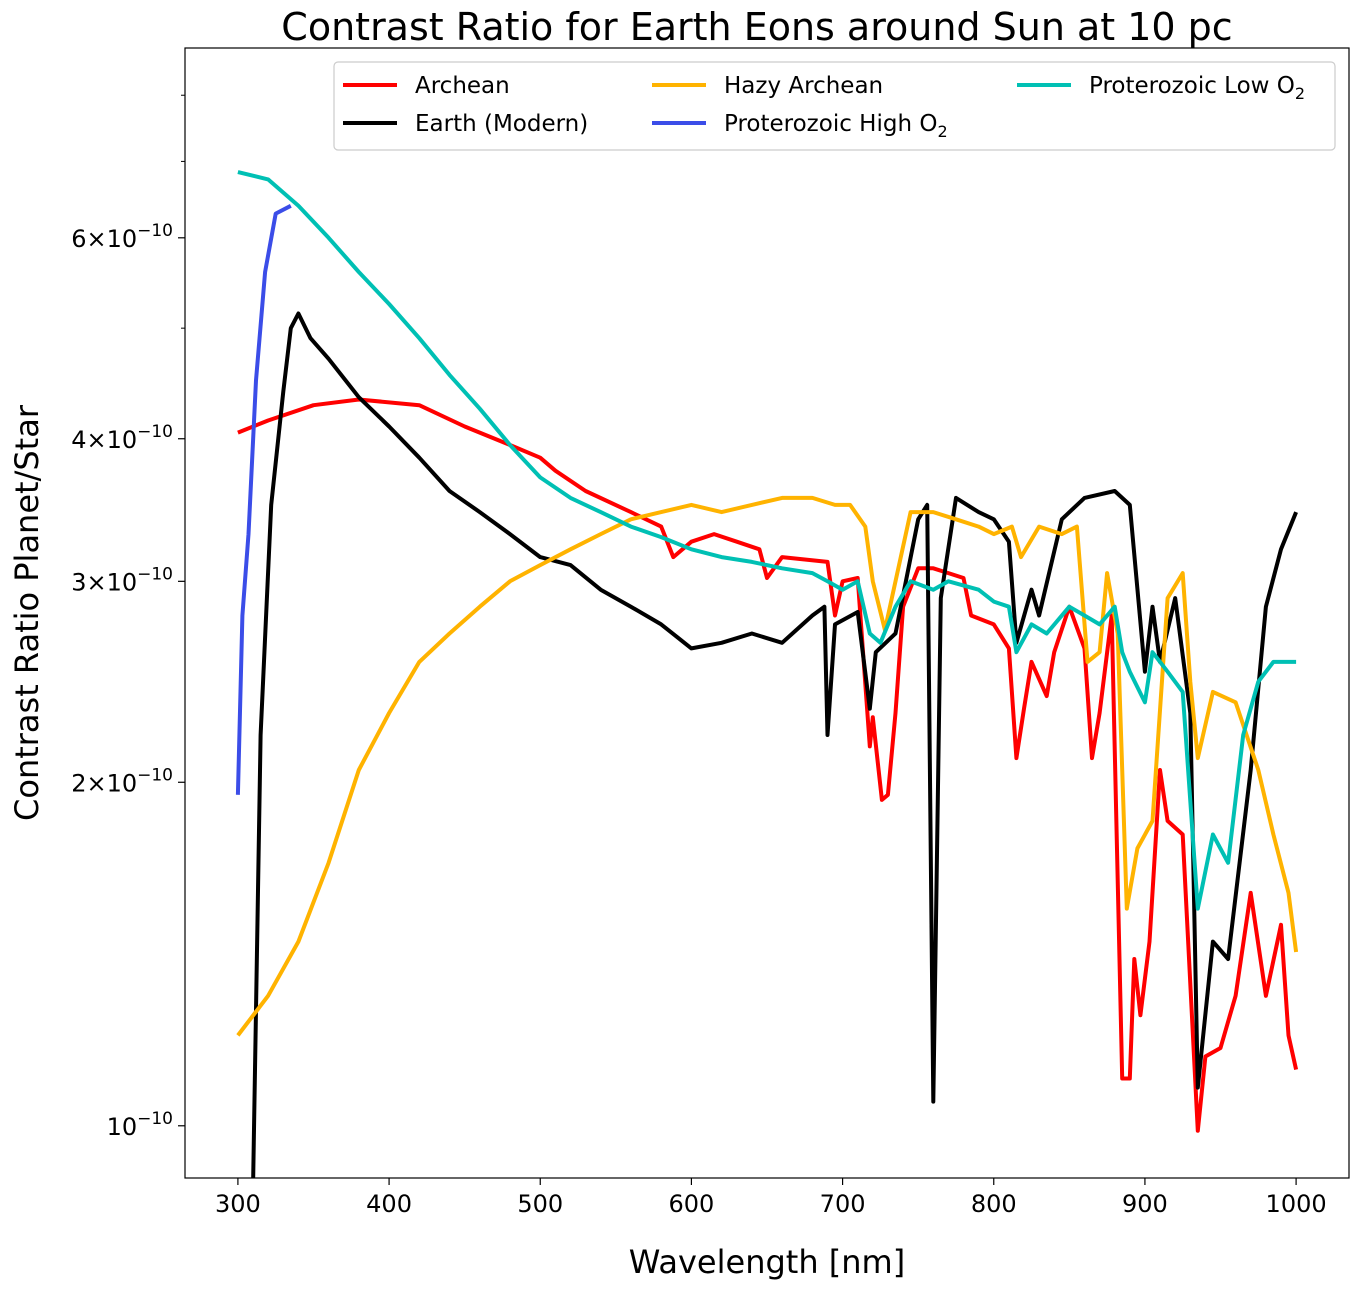 The height and width of the screenshot is (1291, 1357). I want to click on legend-label-3: Earth (Modern), so click(501, 124).